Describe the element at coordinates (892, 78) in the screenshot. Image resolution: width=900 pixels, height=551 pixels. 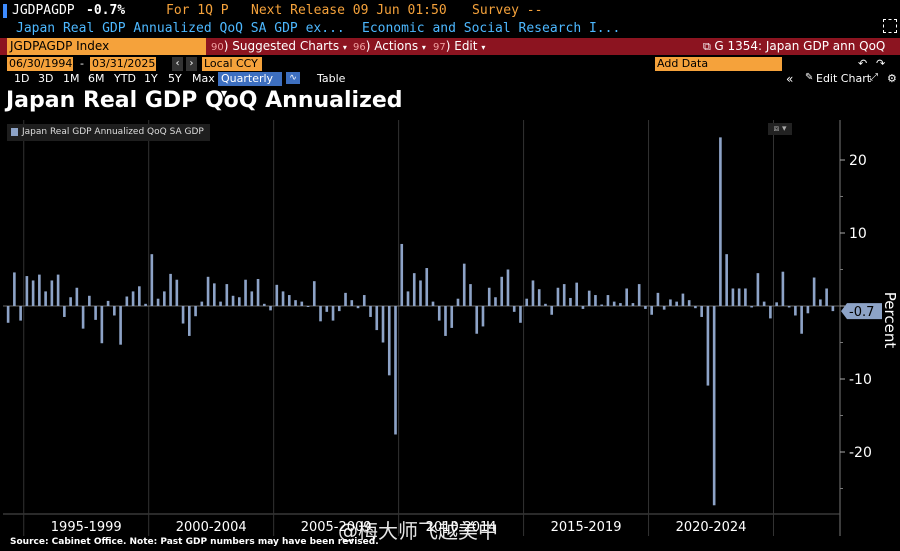
I see `gear-icon: ⚙` at that location.